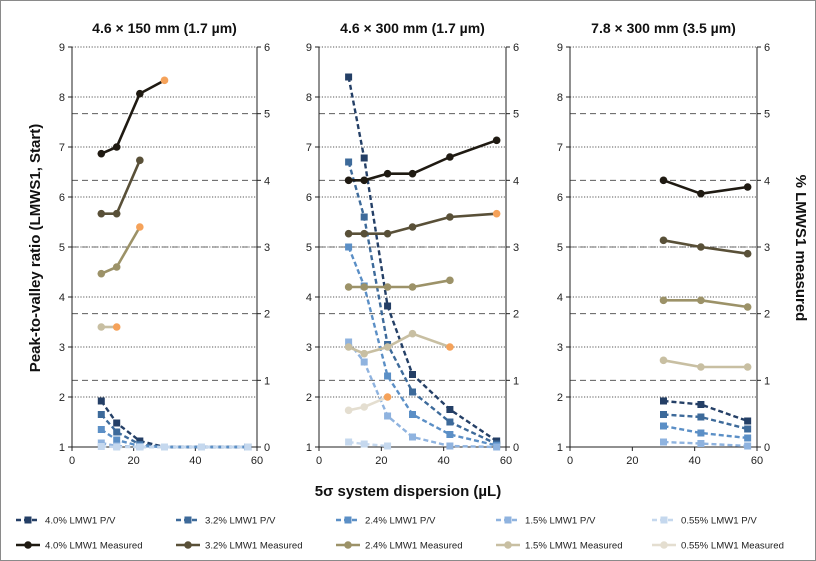  I want to click on legend-item: 3.2% LMW1 Measured, so click(239, 546).